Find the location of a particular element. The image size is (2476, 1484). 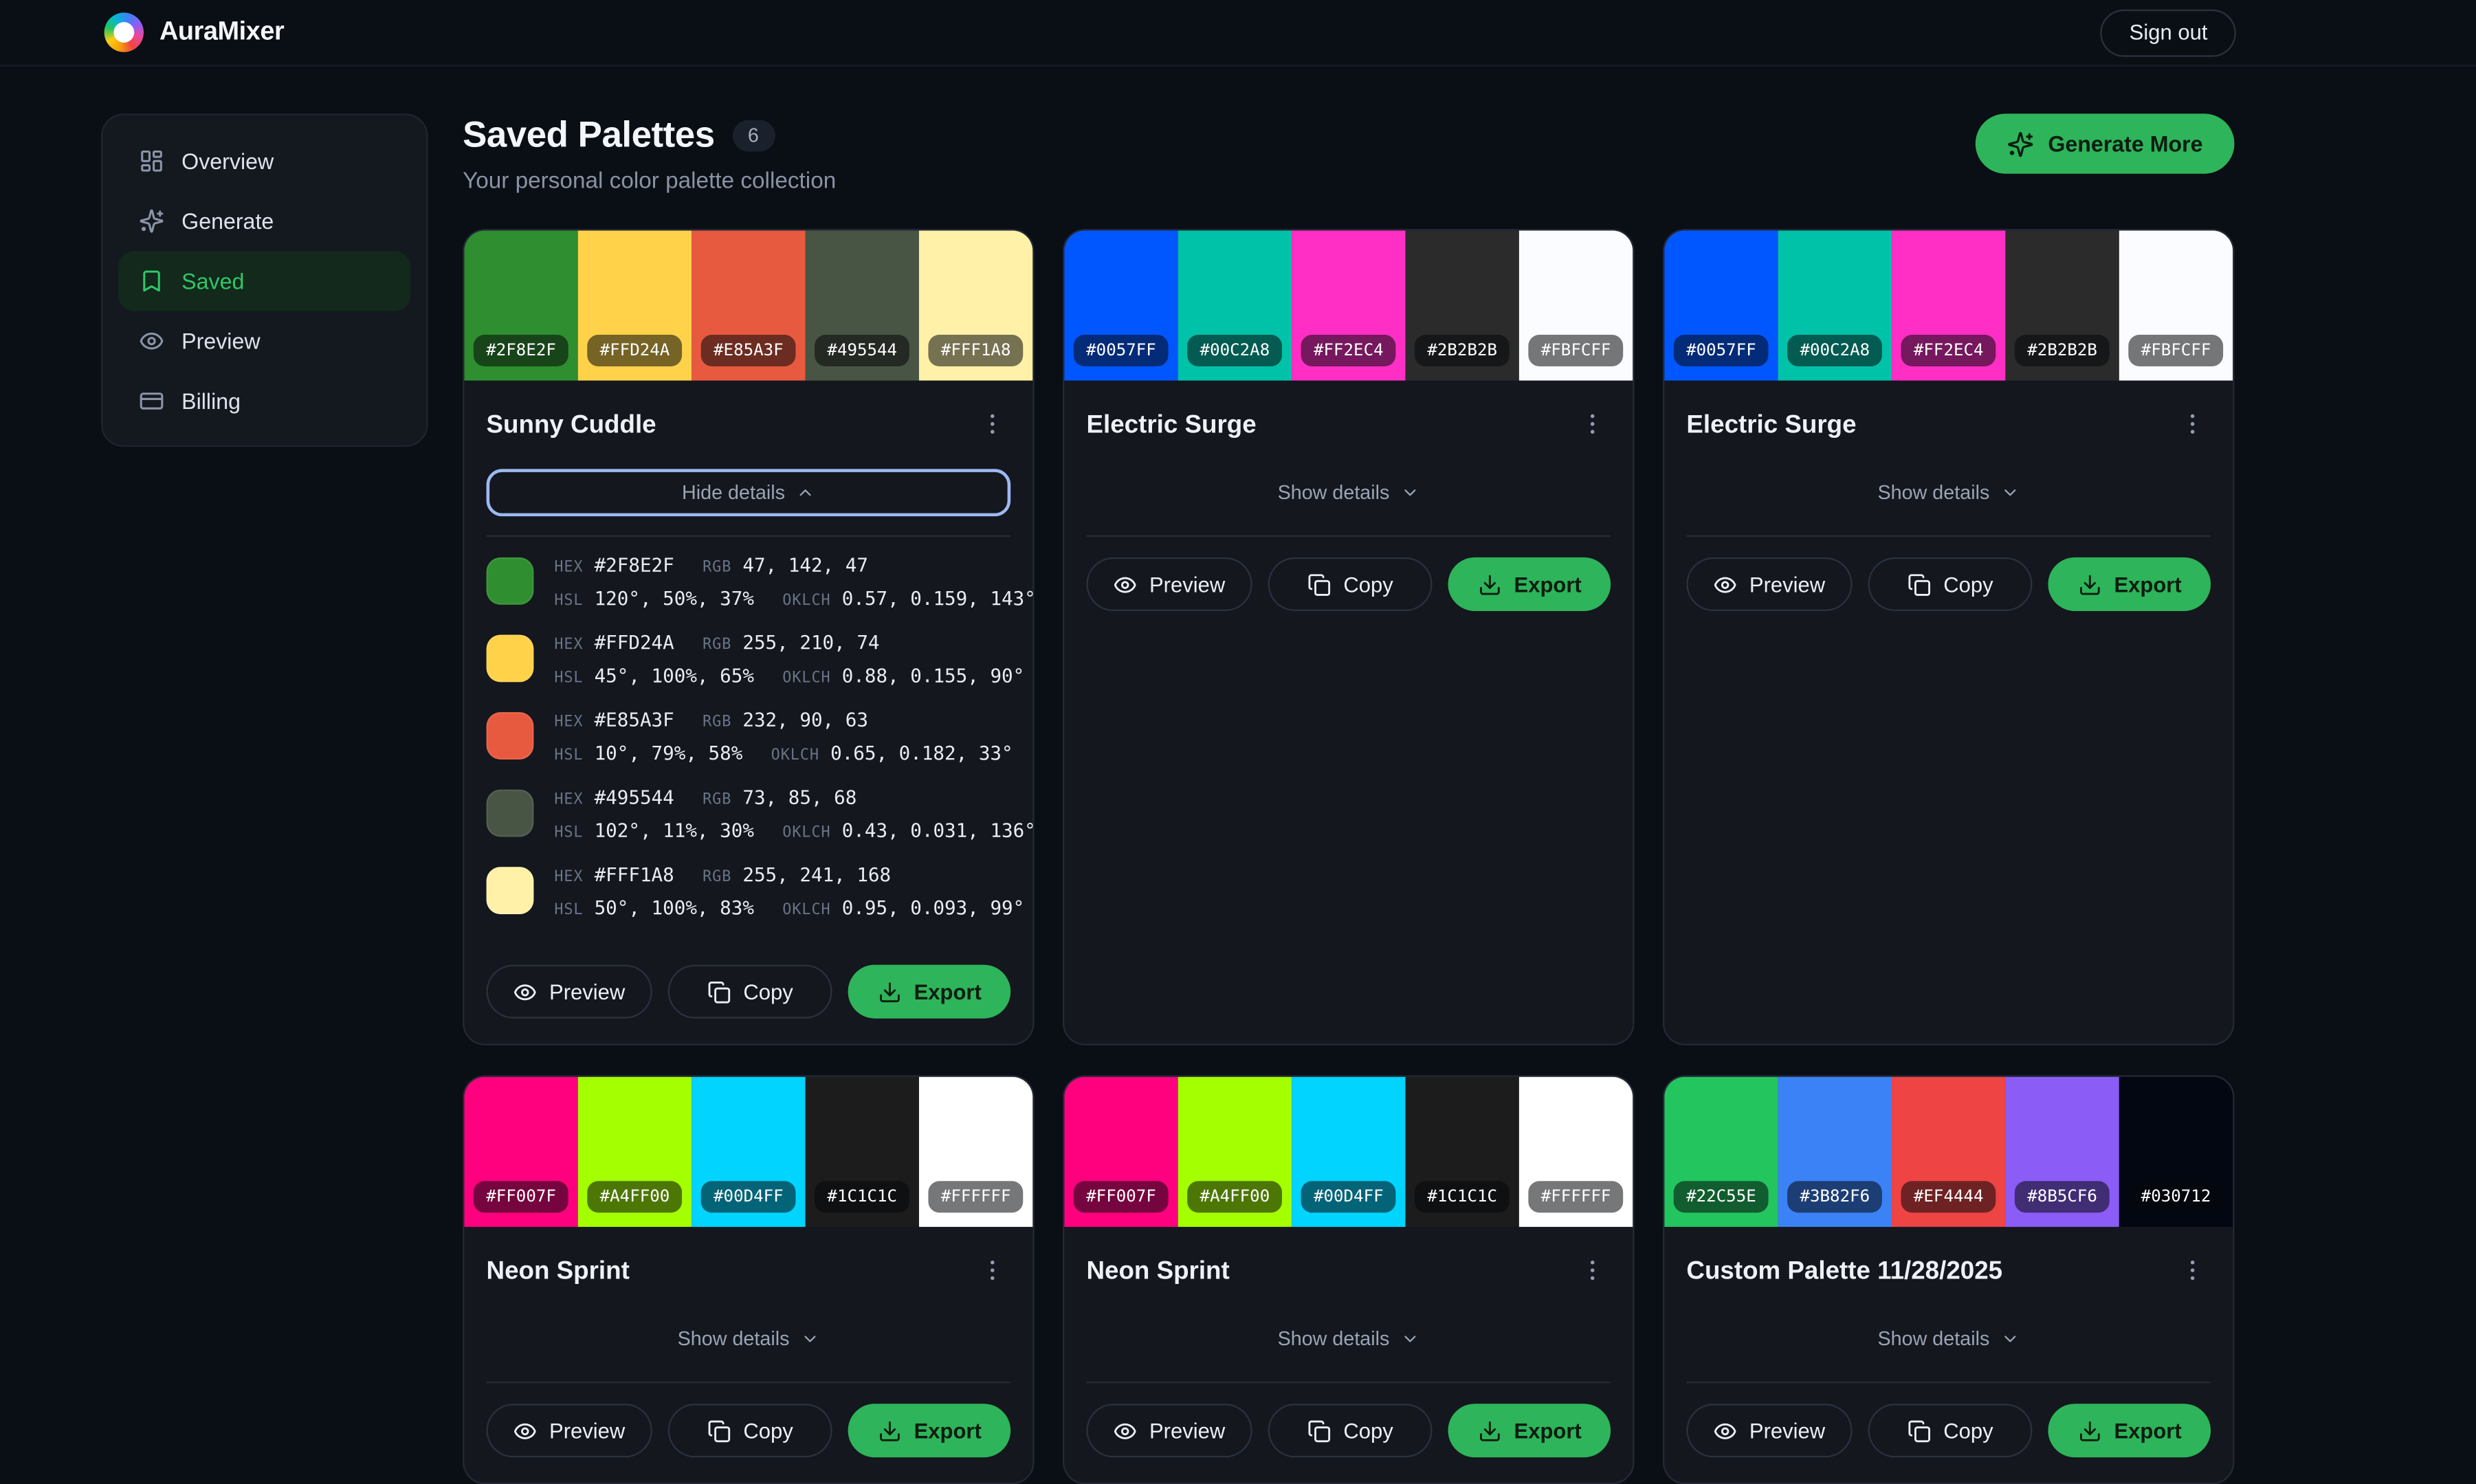

oklch-value: 0.95, 0.093, 99° is located at coordinates (933, 908).